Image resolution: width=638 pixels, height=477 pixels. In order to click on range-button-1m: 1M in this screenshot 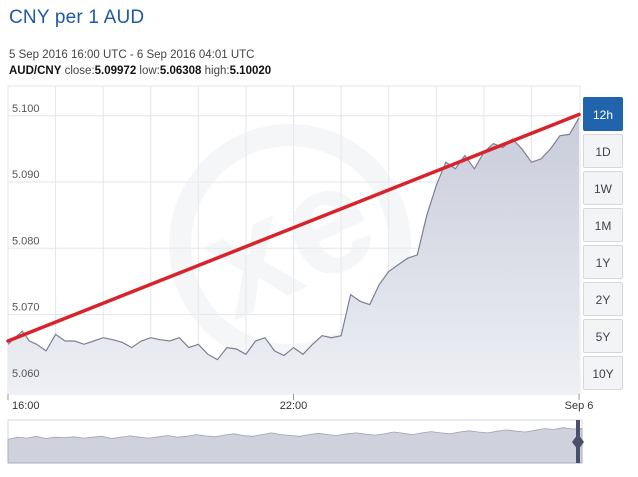, I will do `click(603, 225)`.